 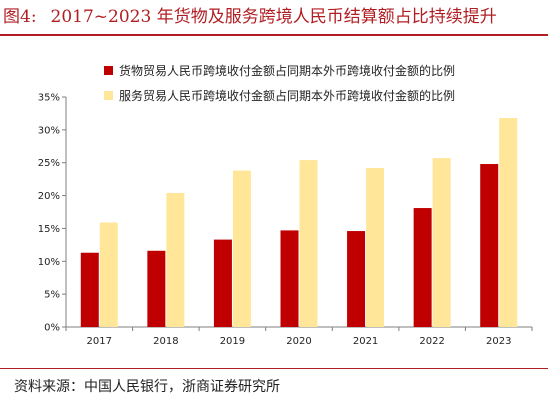 I want to click on x-tick-label: 2022, so click(x=431, y=341).